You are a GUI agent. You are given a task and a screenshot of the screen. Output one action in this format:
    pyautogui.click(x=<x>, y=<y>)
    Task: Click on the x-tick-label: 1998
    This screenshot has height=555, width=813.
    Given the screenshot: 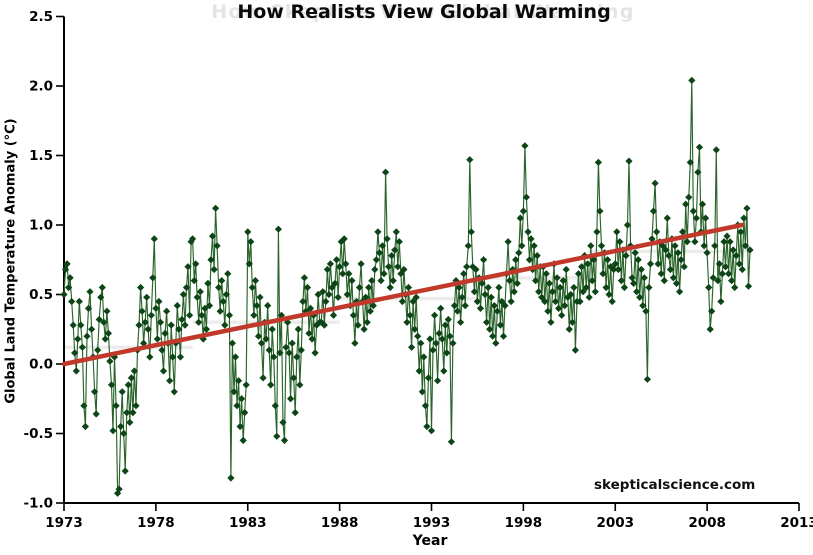 What is the action you would take?
    pyautogui.click(x=524, y=523)
    